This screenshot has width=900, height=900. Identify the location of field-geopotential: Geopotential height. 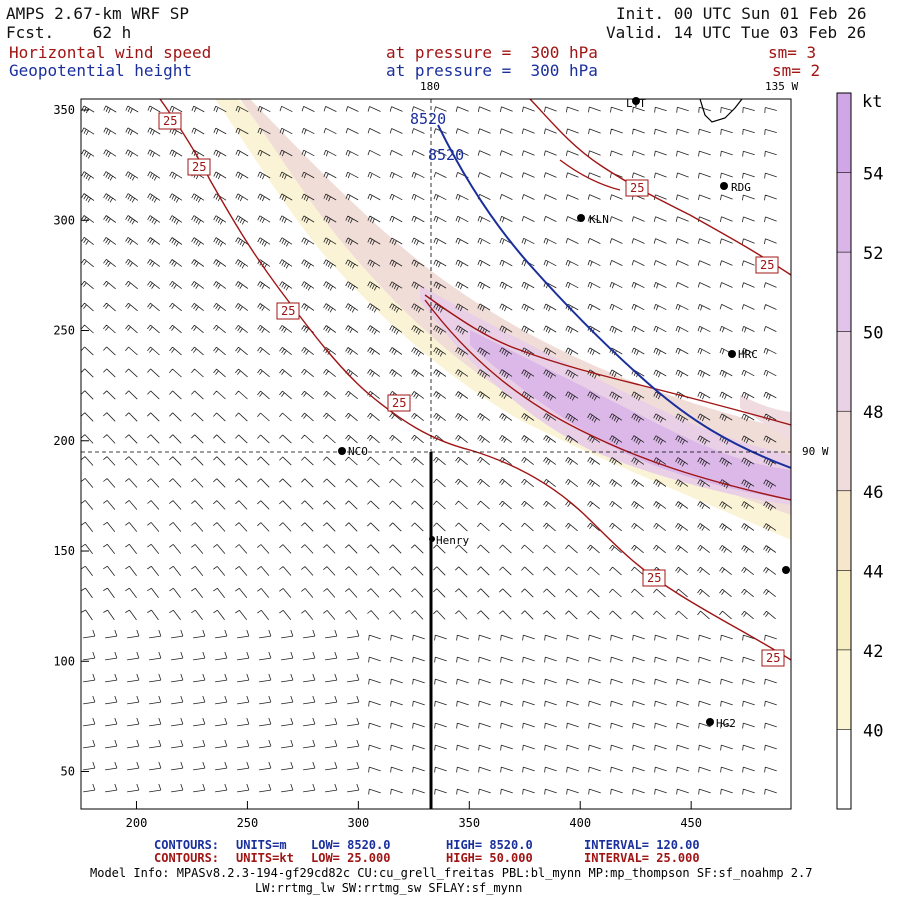
(101, 70).